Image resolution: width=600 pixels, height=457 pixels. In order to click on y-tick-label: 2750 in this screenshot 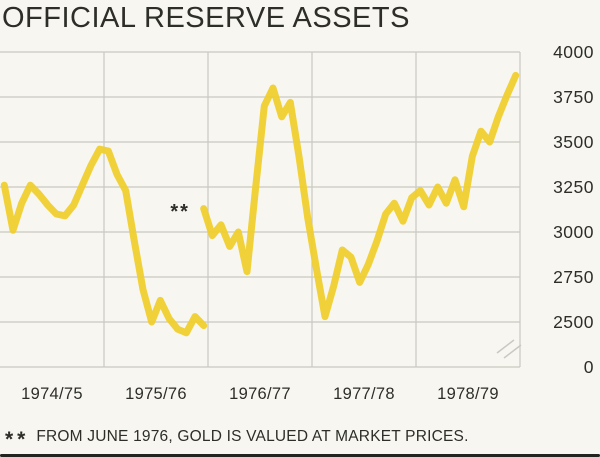, I will do `click(573, 277)`.